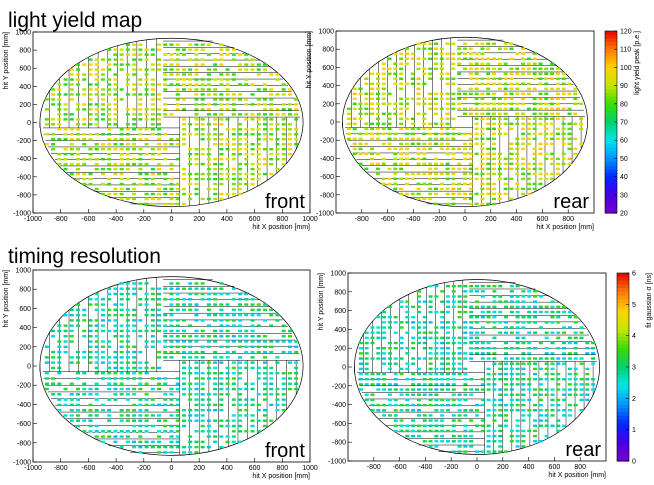 The image size is (654, 485). Describe the element at coordinates (634, 430) in the screenshot. I see `colorbar-tick-label: 1` at that location.